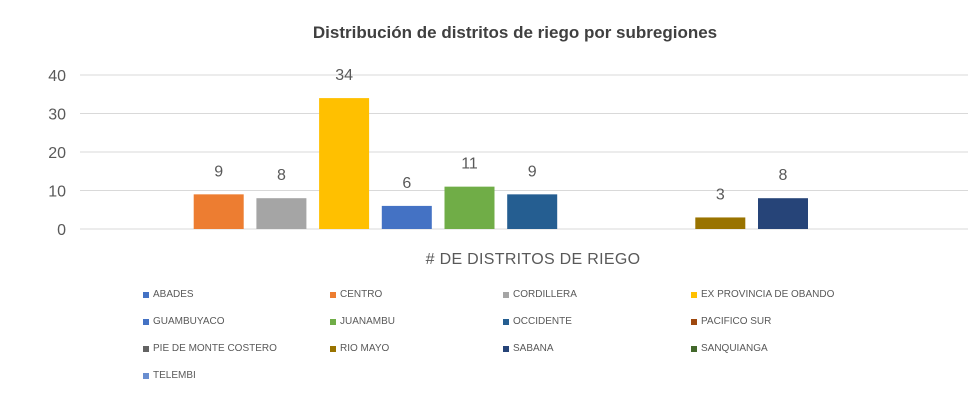 This screenshot has width=975, height=407. I want to click on legend-label: TELEMBI, so click(174, 375).